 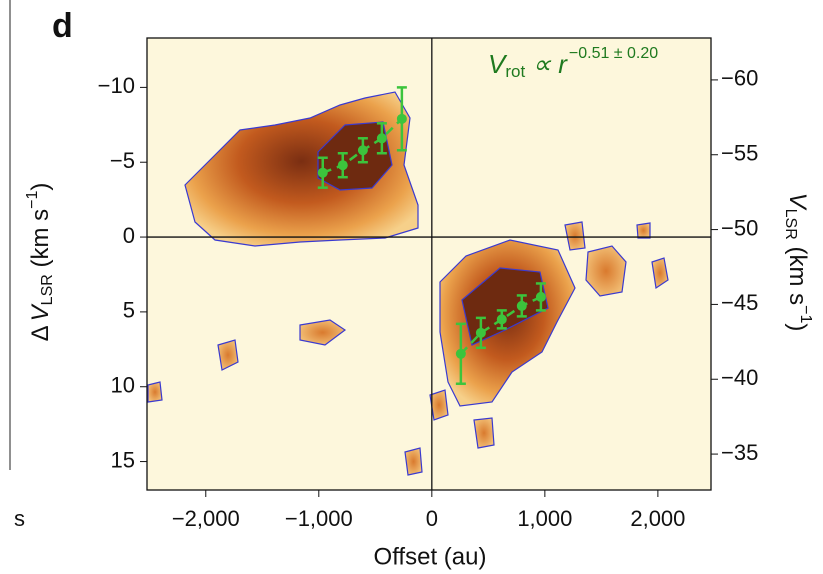 I want to click on y-label-part: ), so click(x=40, y=187).